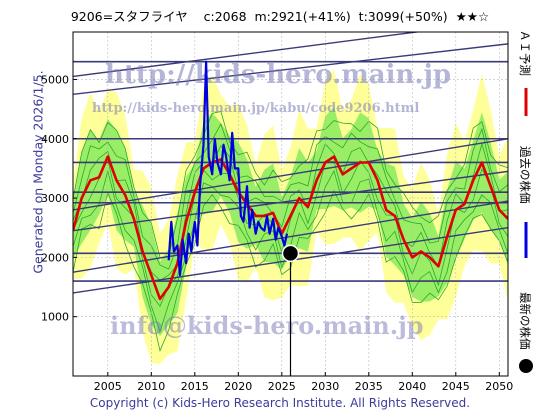 This screenshot has width=560, height=420. I want to click on y-tick-label: 3000, so click(55, 198).